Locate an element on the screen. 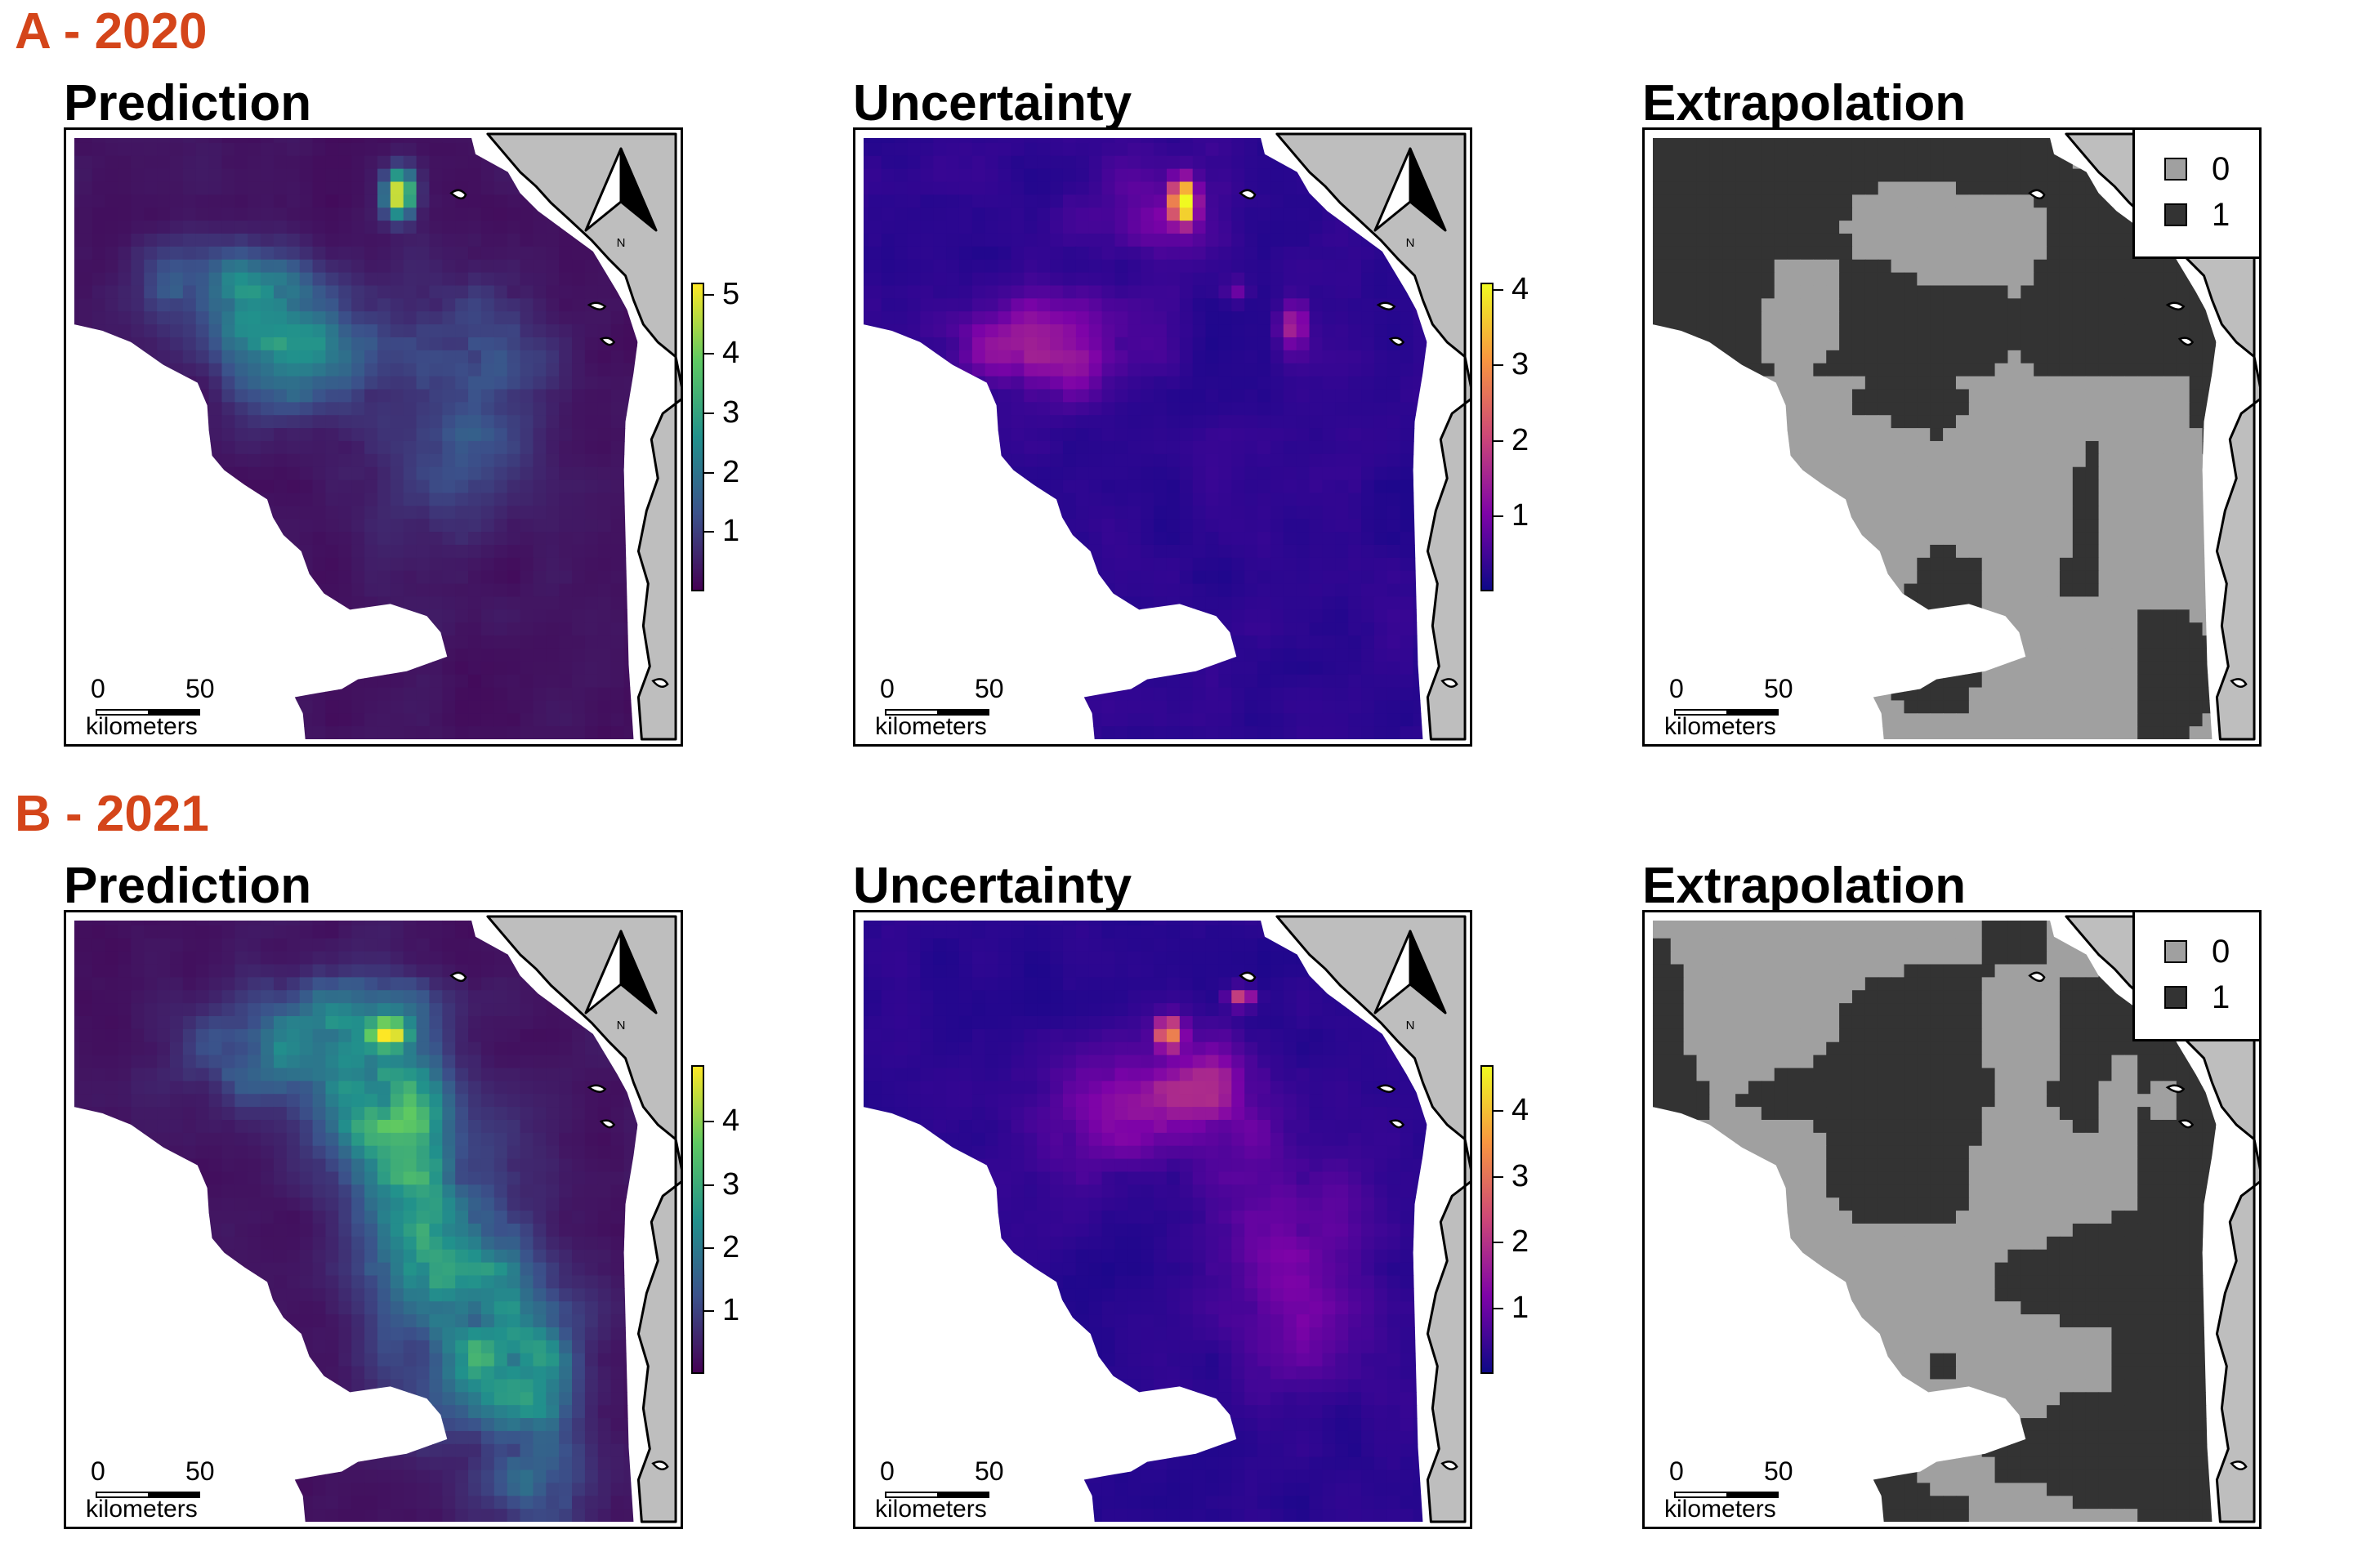  panel-title-uncertainty-b: Uncertainty is located at coordinates (992, 886).